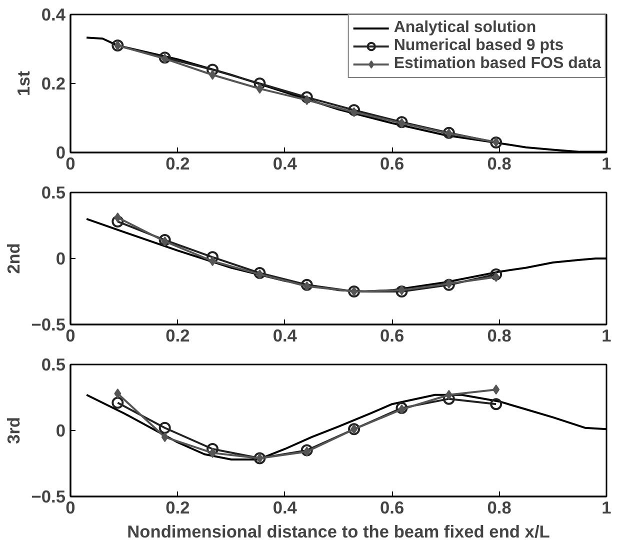 The height and width of the screenshot is (557, 628). What do you see at coordinates (53, 84) in the screenshot?
I see `y-tick-label: 0.2` at bounding box center [53, 84].